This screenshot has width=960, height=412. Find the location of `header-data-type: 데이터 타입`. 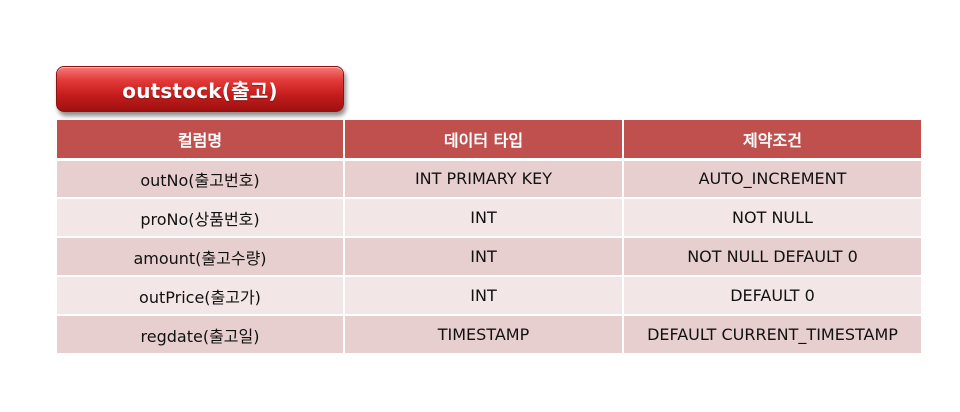

header-data-type: 데이터 타입 is located at coordinates (484, 140).